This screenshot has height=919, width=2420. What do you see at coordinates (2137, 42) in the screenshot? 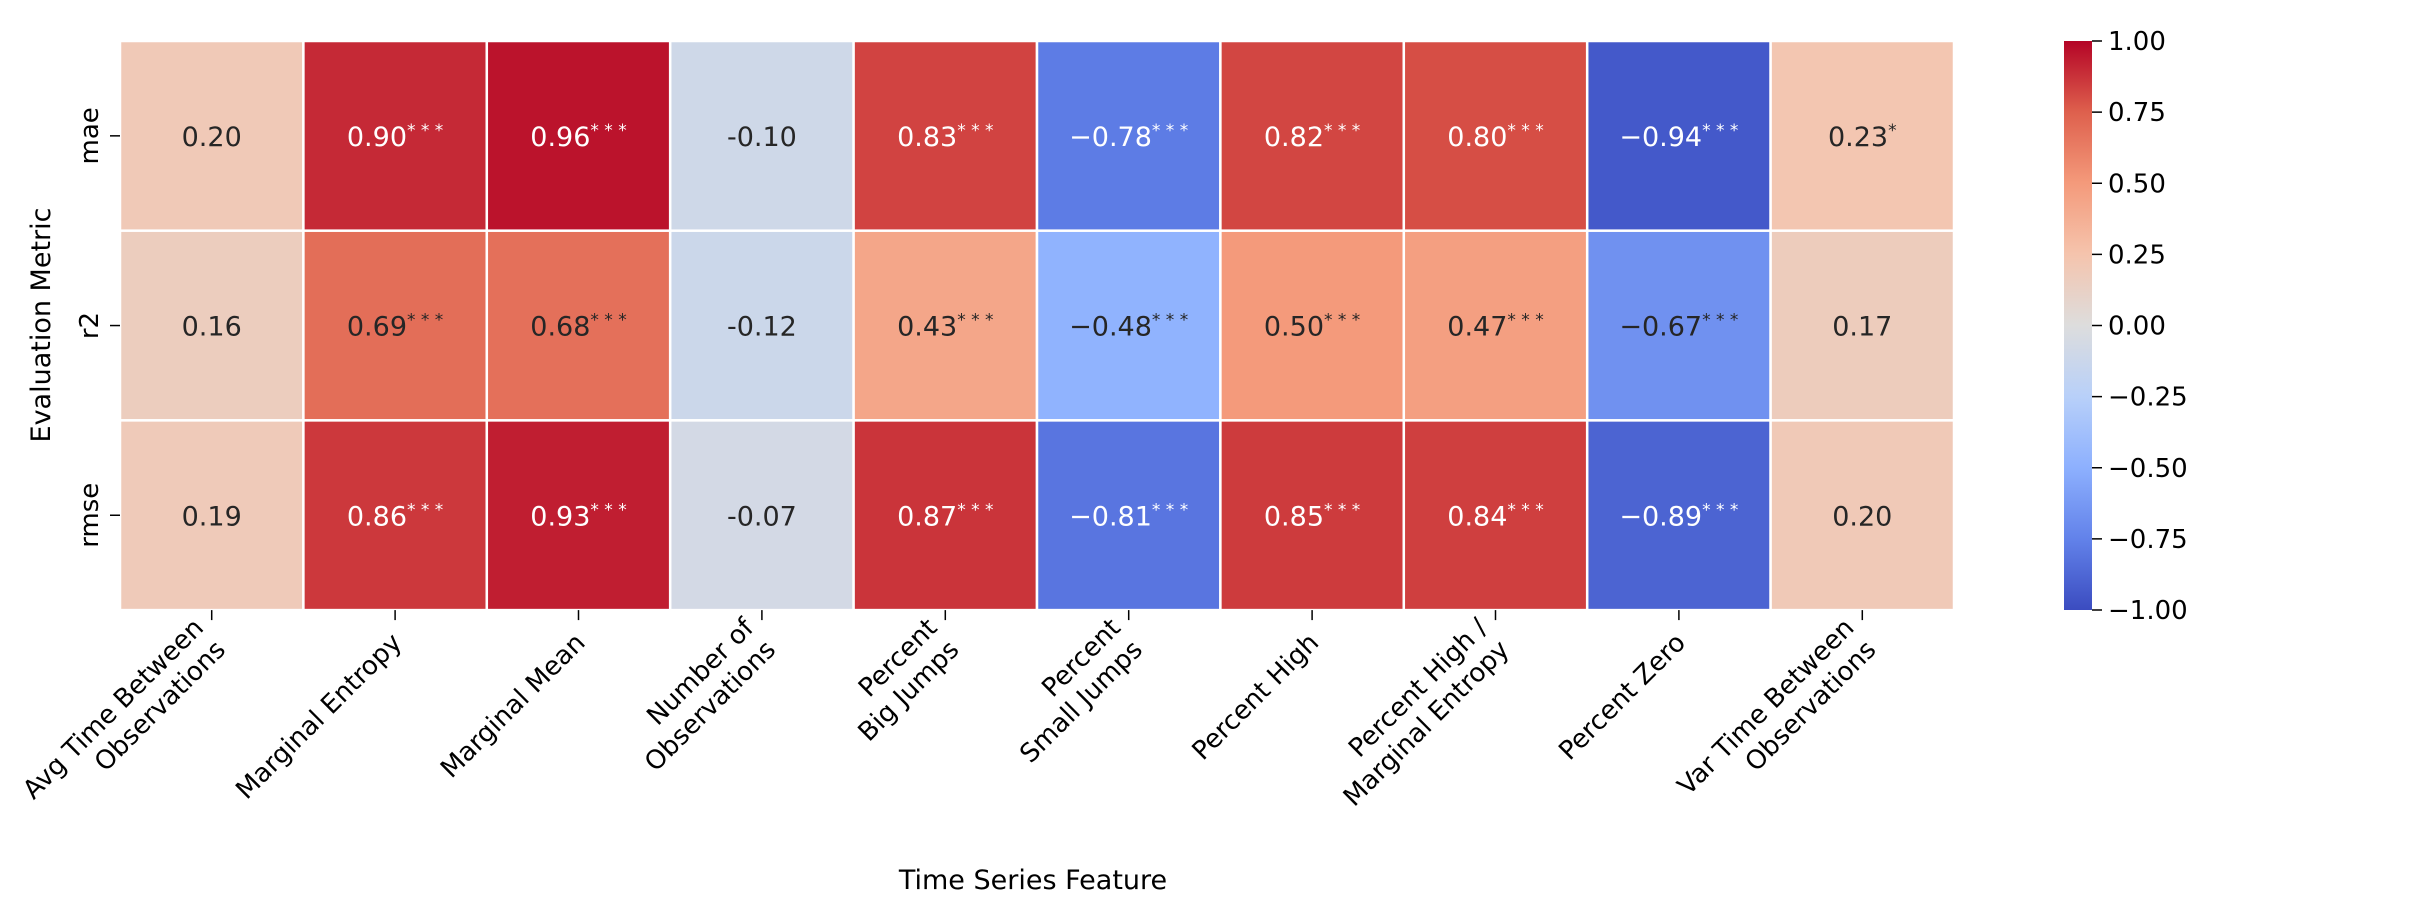
I see `colorbar-tick-label: 1.00` at bounding box center [2137, 42].